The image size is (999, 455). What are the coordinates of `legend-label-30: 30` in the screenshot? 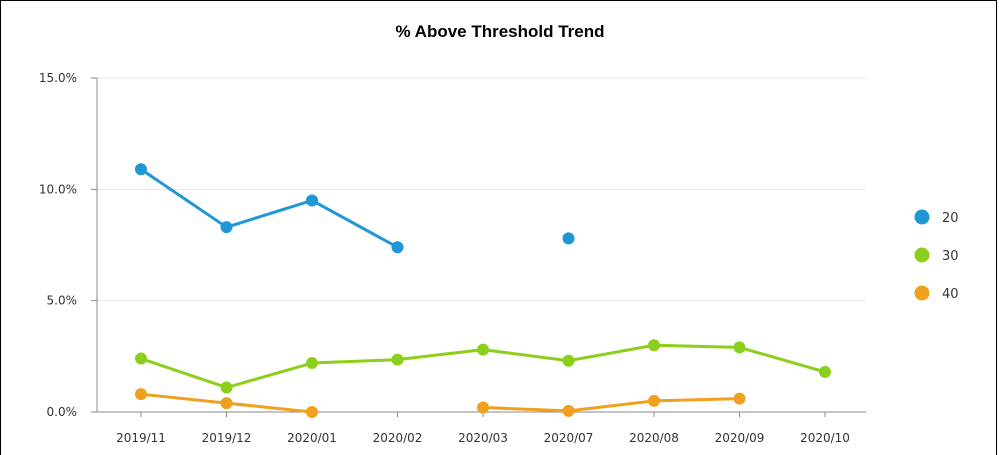 It's located at (950, 256).